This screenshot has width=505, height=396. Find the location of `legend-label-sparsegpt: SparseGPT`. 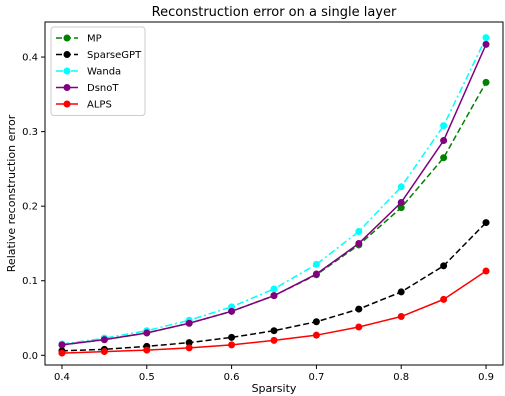

legend-label-sparsegpt: SparseGPT is located at coordinates (114, 55).